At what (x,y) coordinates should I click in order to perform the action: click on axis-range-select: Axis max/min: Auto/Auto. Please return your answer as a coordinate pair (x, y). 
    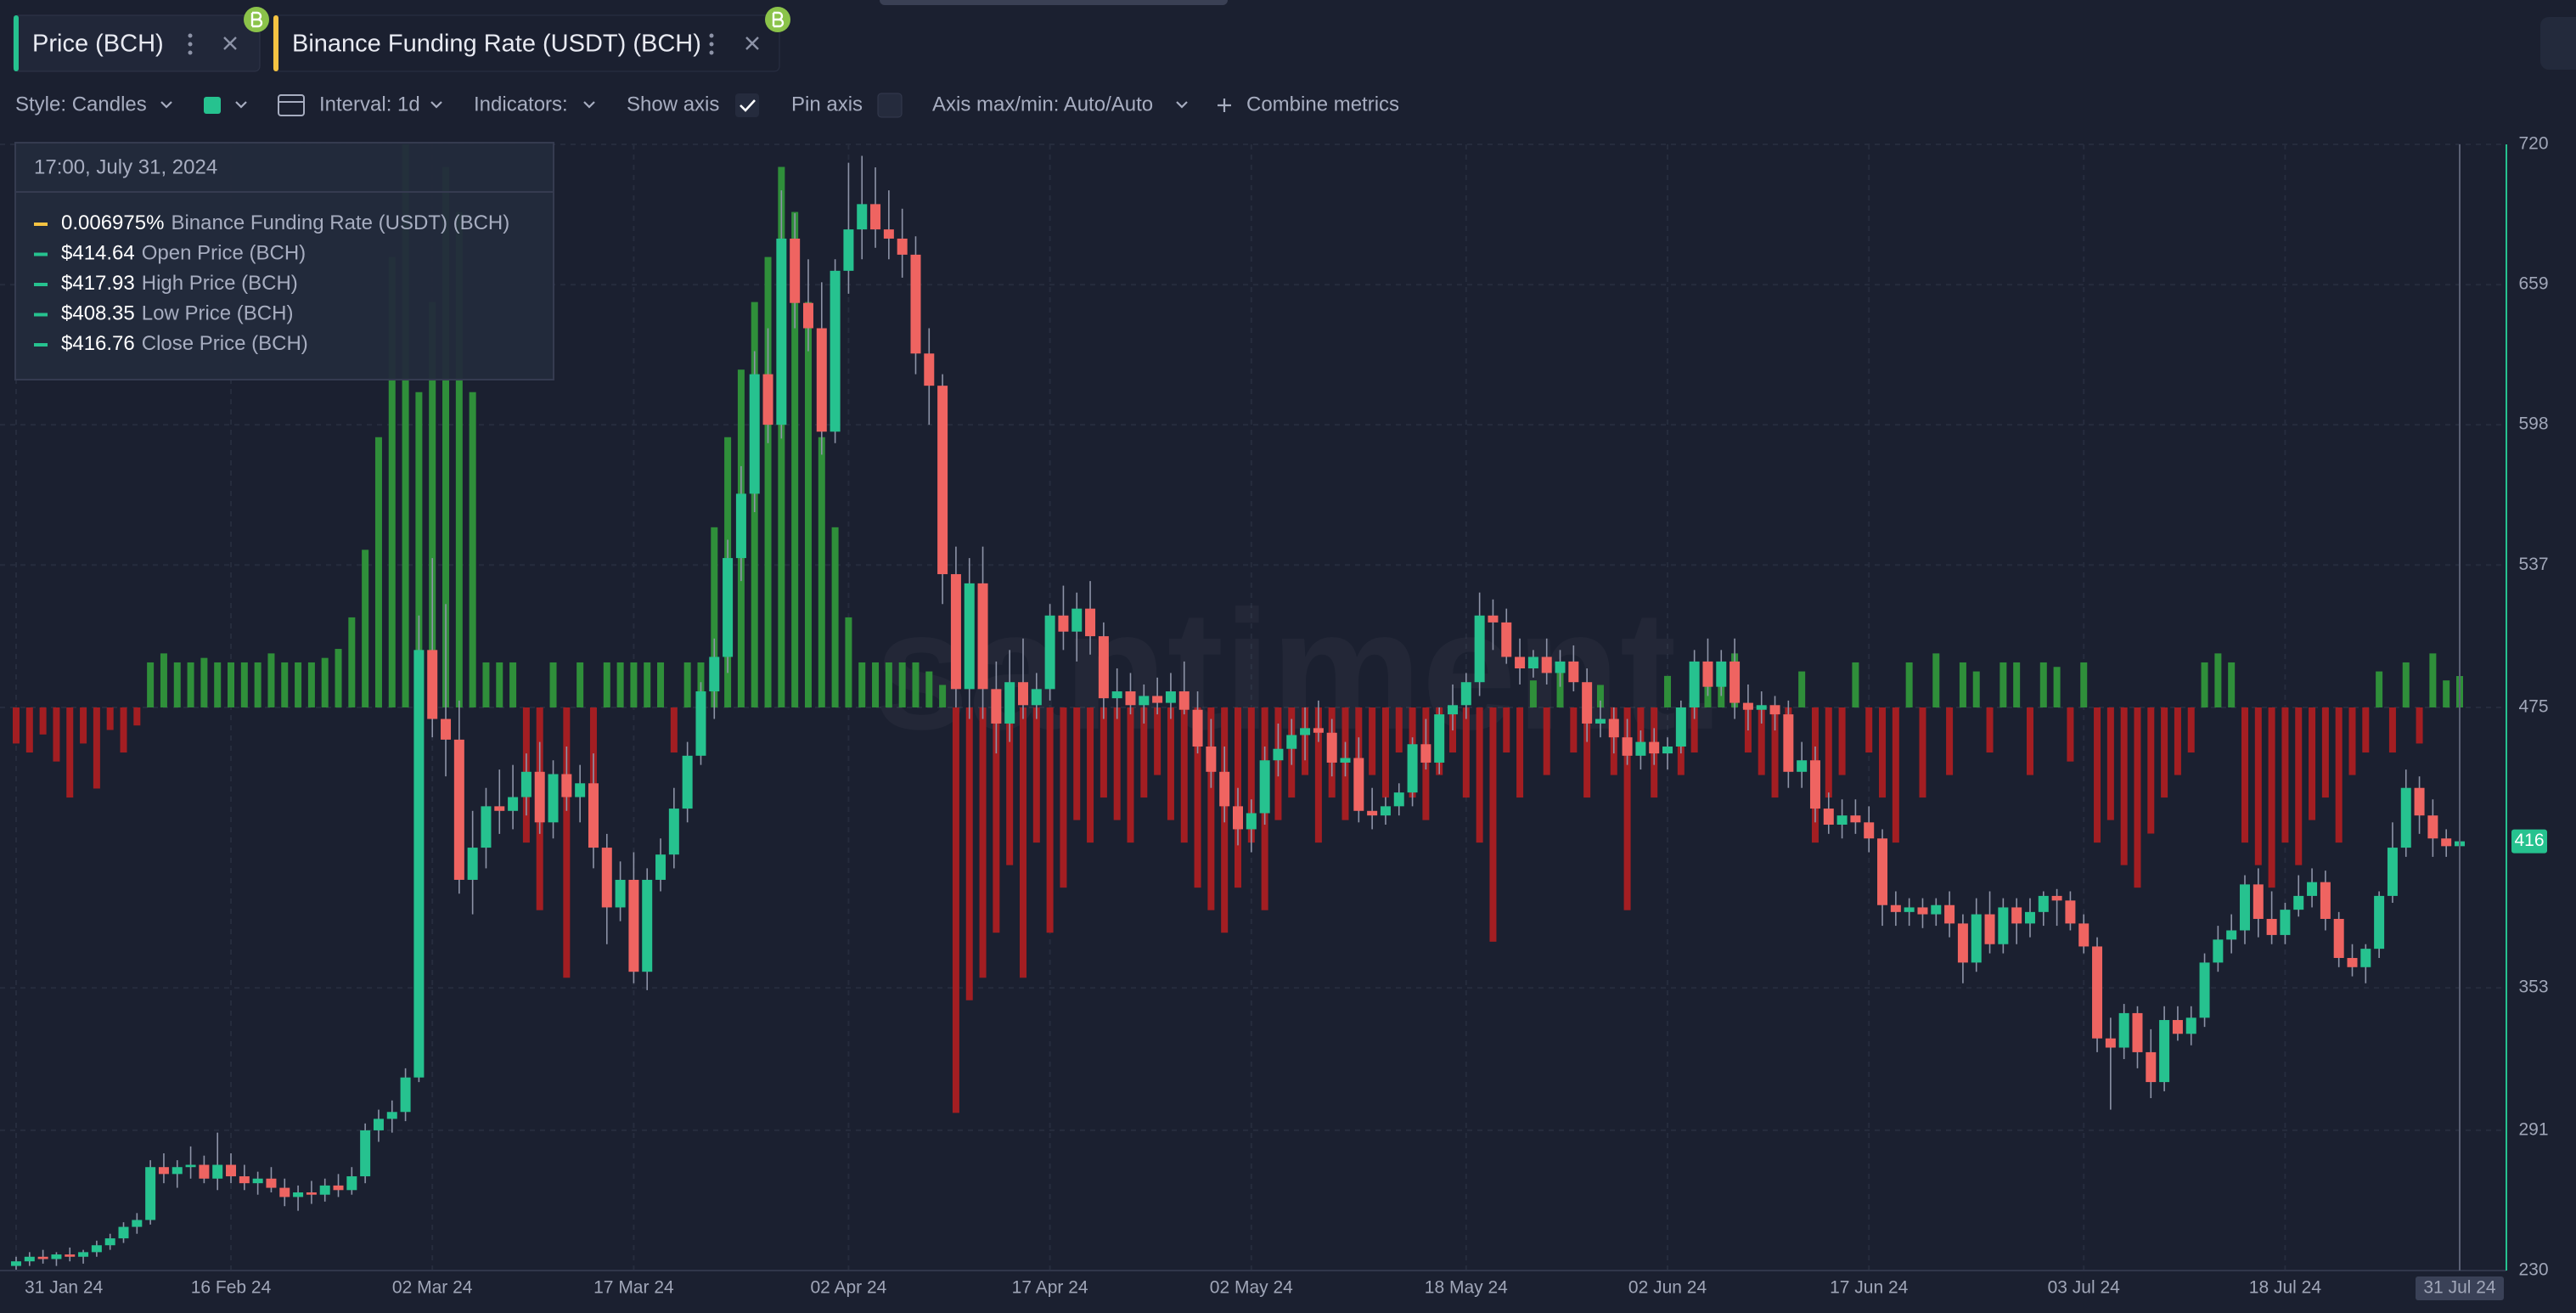
    Looking at the image, I should click on (1042, 104).